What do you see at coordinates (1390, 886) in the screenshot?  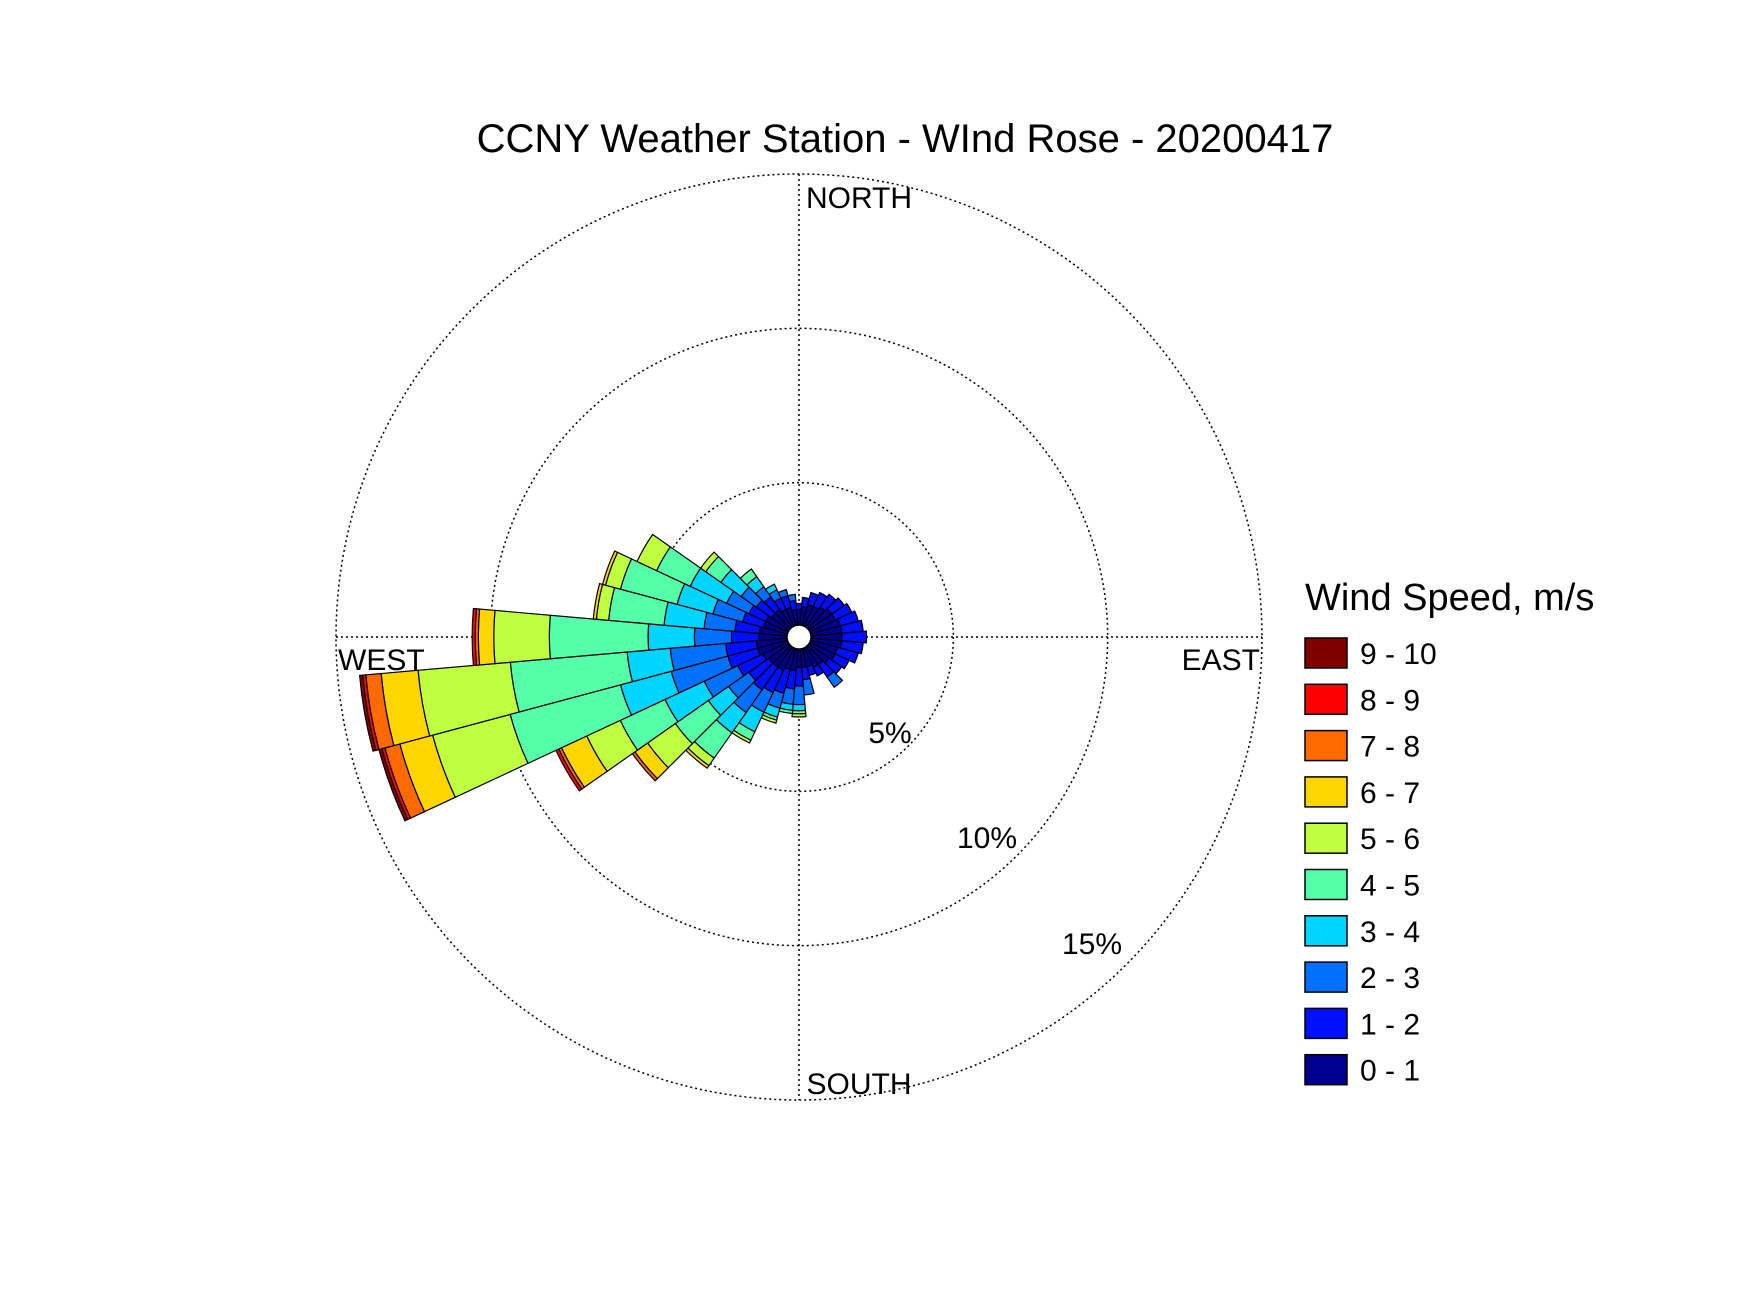 I see `legend-label: 4 - 5` at bounding box center [1390, 886].